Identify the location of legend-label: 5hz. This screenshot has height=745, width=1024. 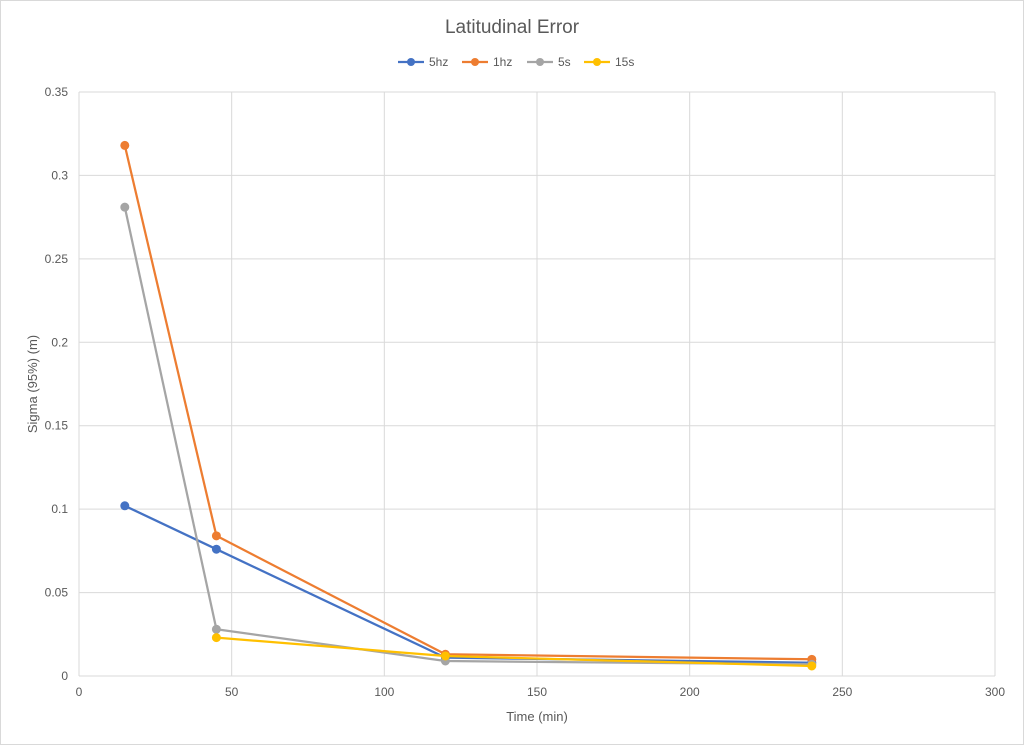
(438, 62).